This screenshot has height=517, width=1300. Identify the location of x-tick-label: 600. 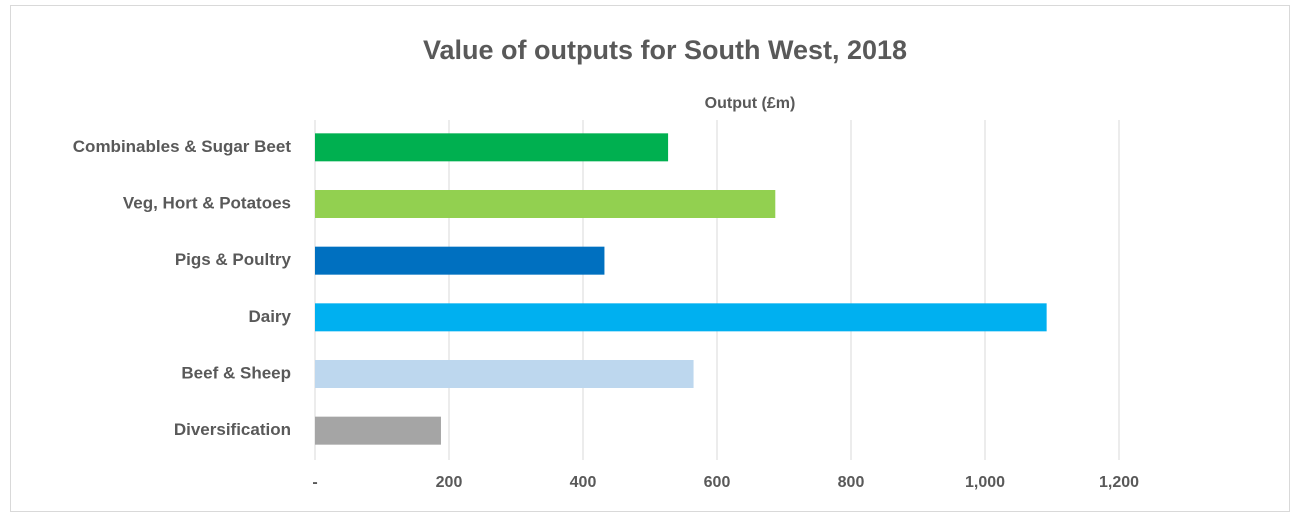
(717, 482).